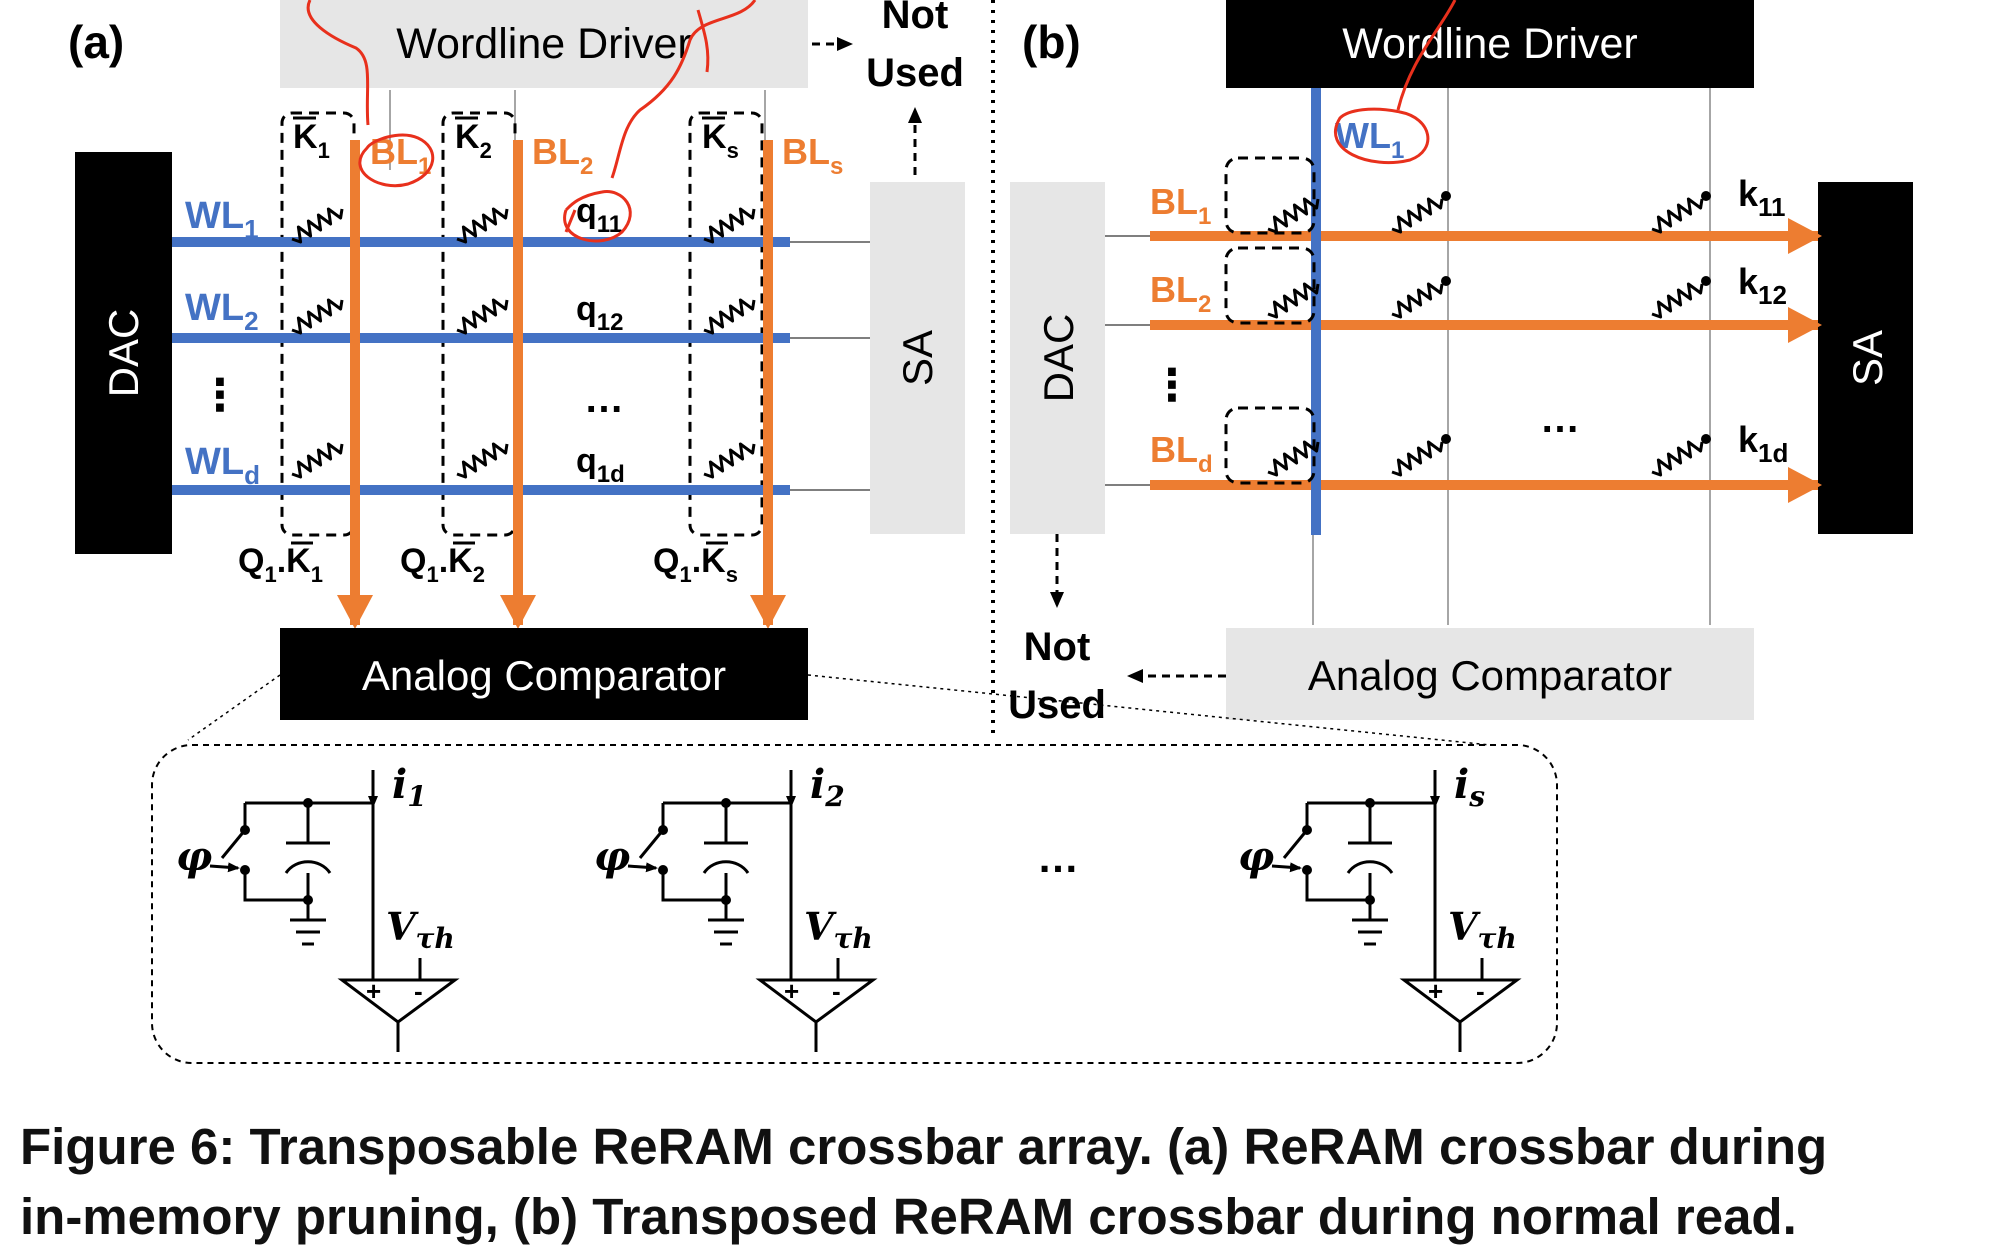 The width and height of the screenshot is (1993, 1252). Describe the element at coordinates (1180, 293) in the screenshot. I see `bl-b-label-2: BL2` at that location.